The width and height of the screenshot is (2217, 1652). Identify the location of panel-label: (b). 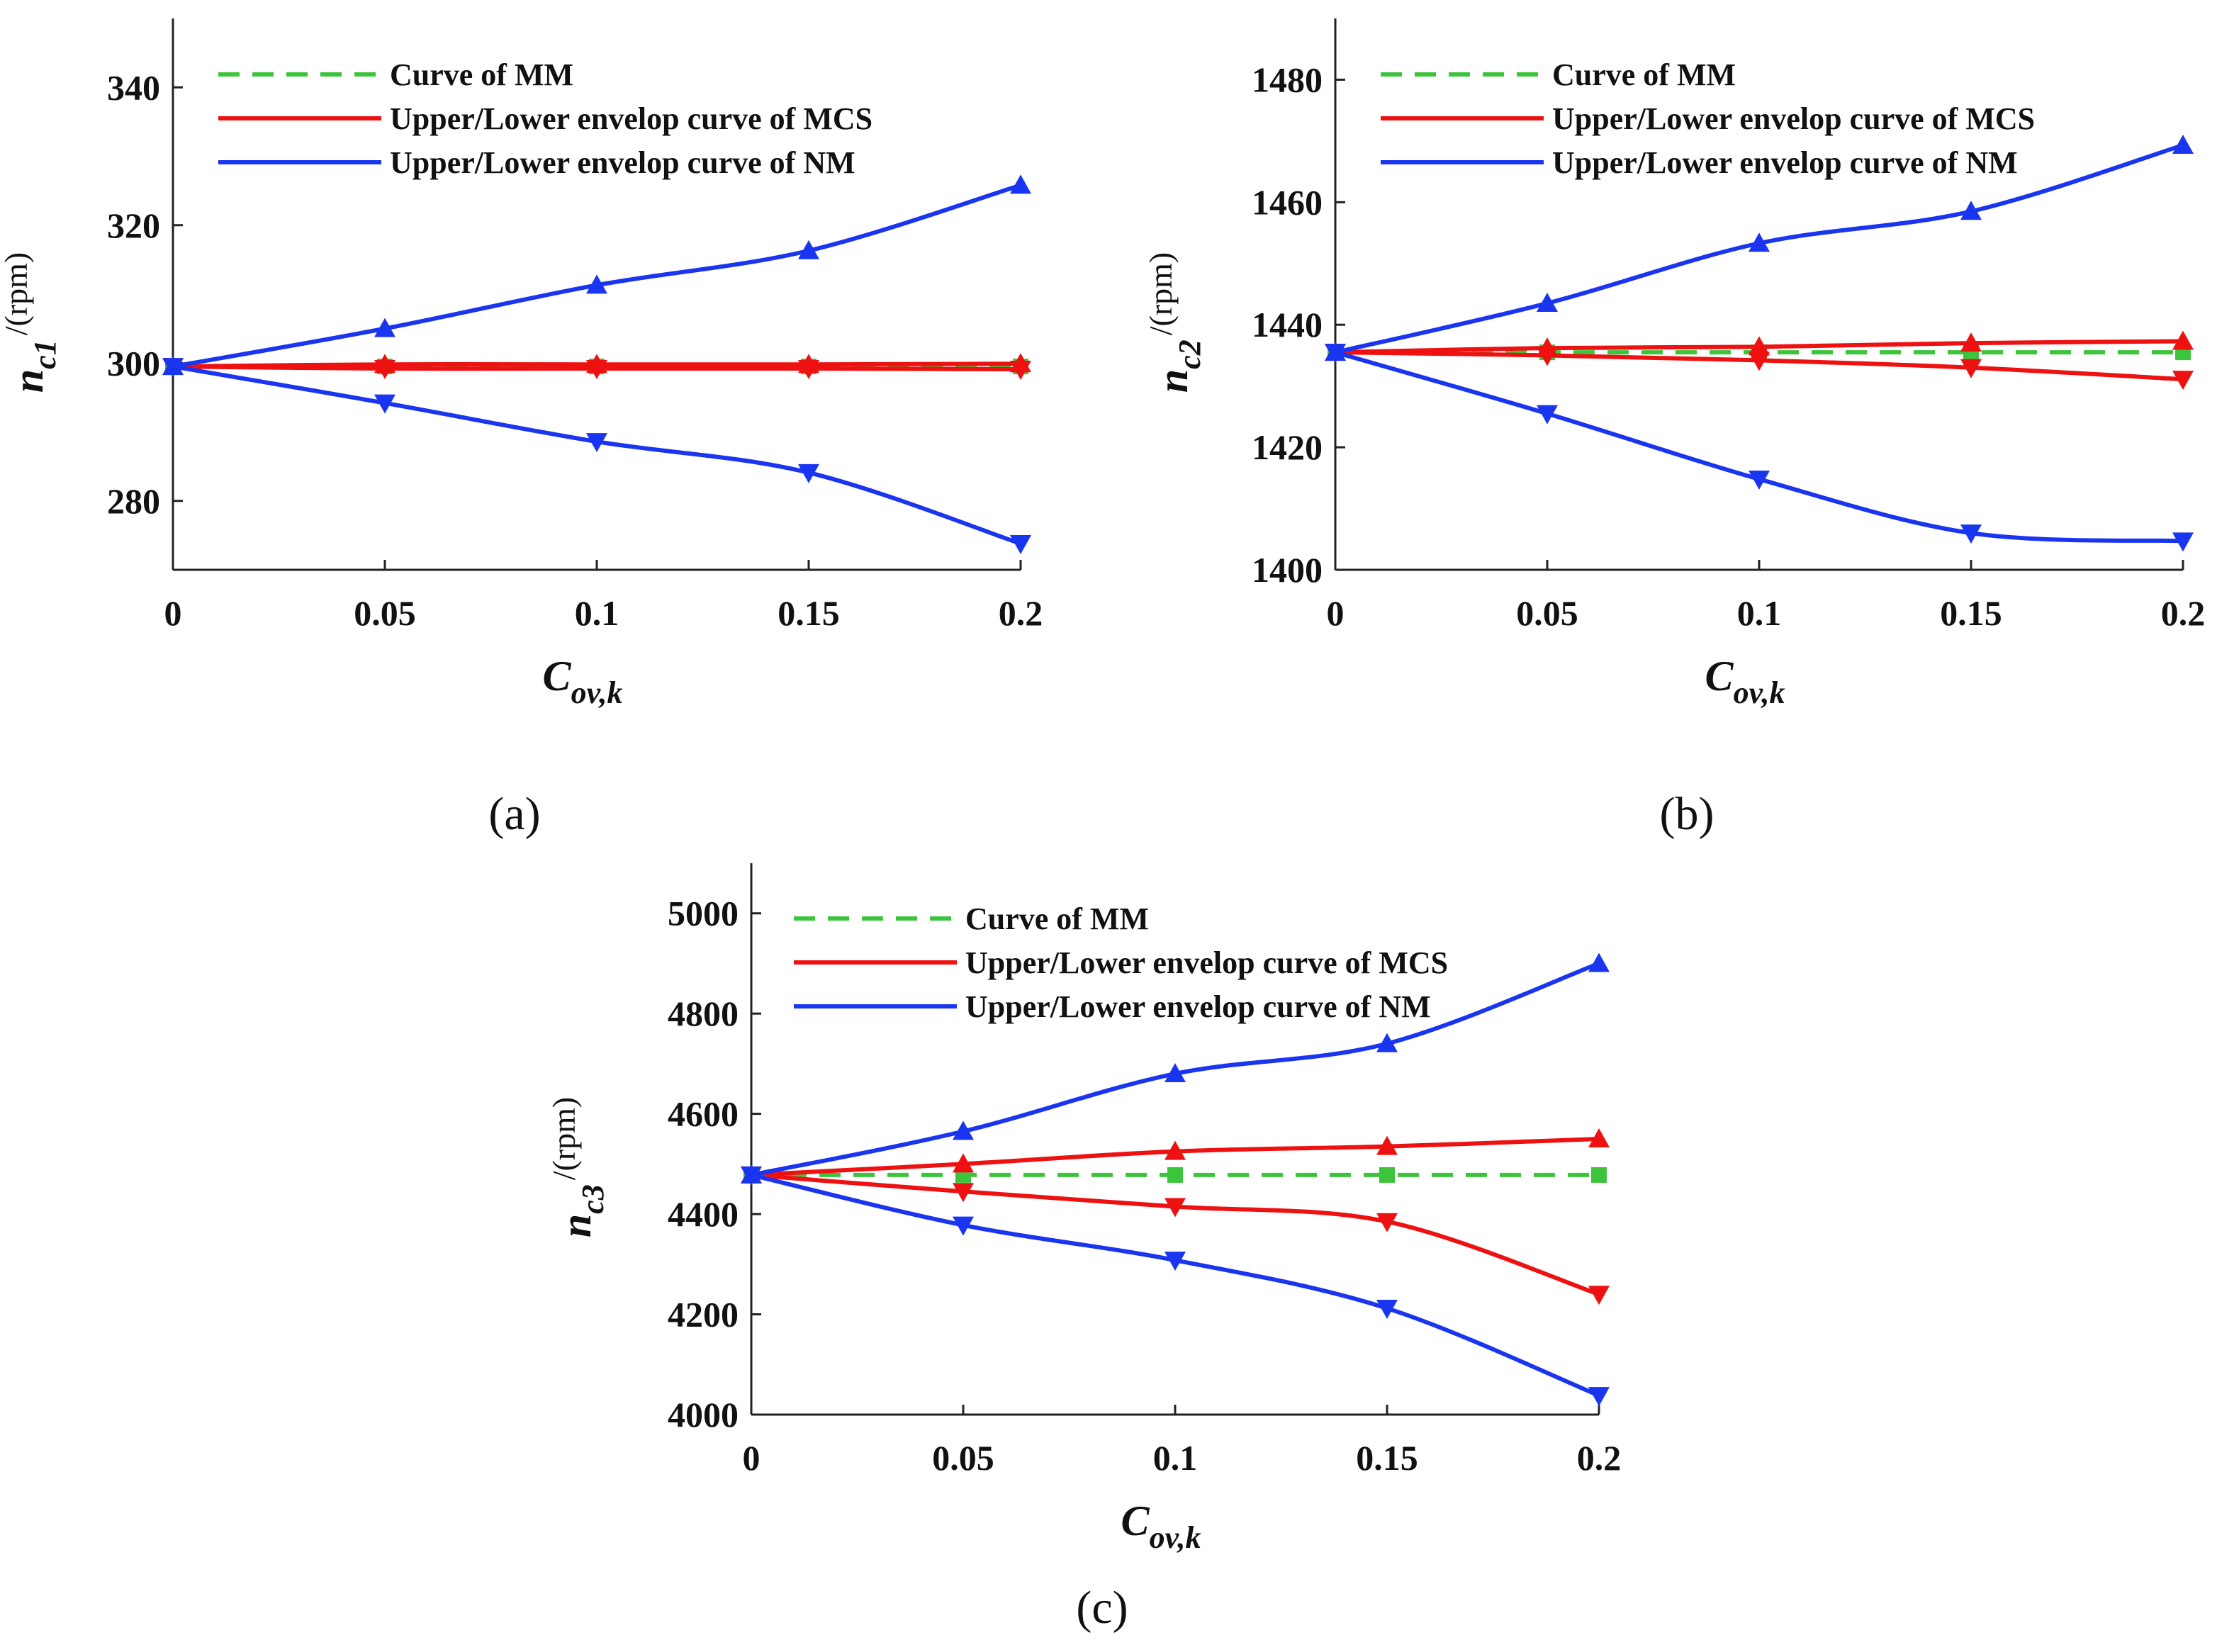
(1687, 814).